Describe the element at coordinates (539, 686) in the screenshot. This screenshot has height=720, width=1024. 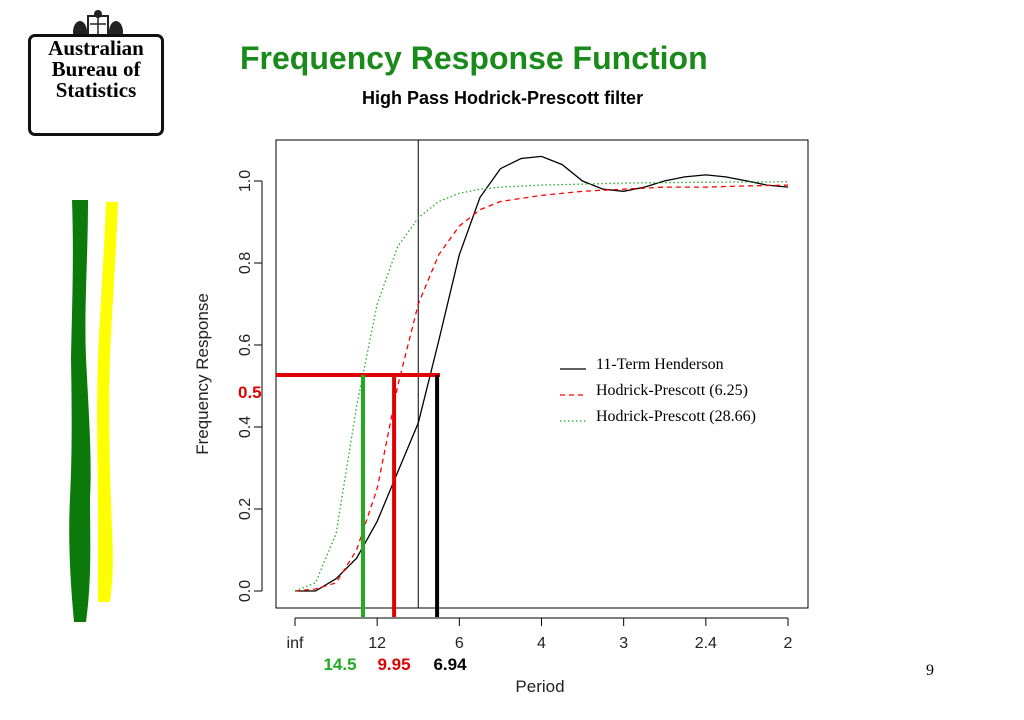
I see `x-axis-title: Period` at that location.